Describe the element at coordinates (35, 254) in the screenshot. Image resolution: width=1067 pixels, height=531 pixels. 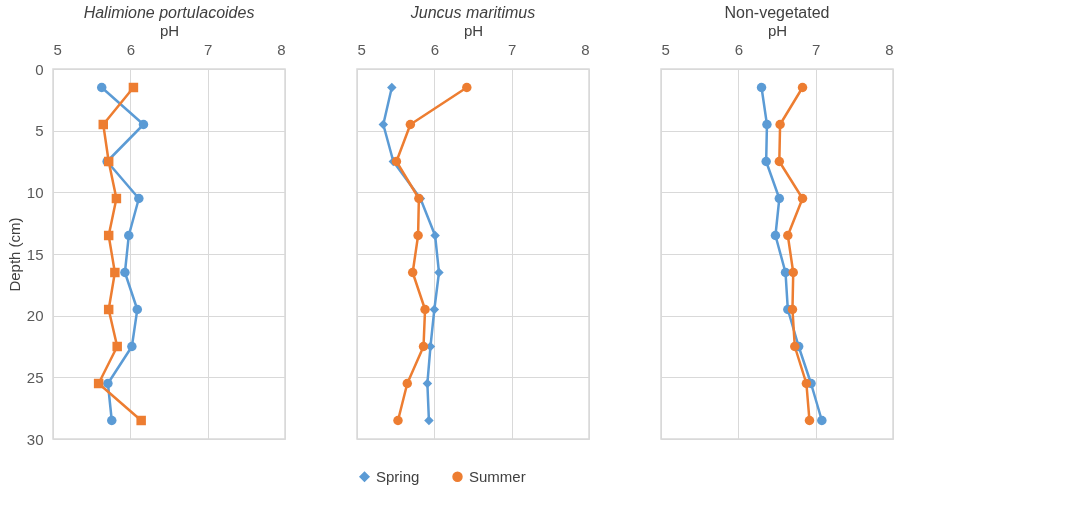
I see `y-tick-label: 15` at that location.